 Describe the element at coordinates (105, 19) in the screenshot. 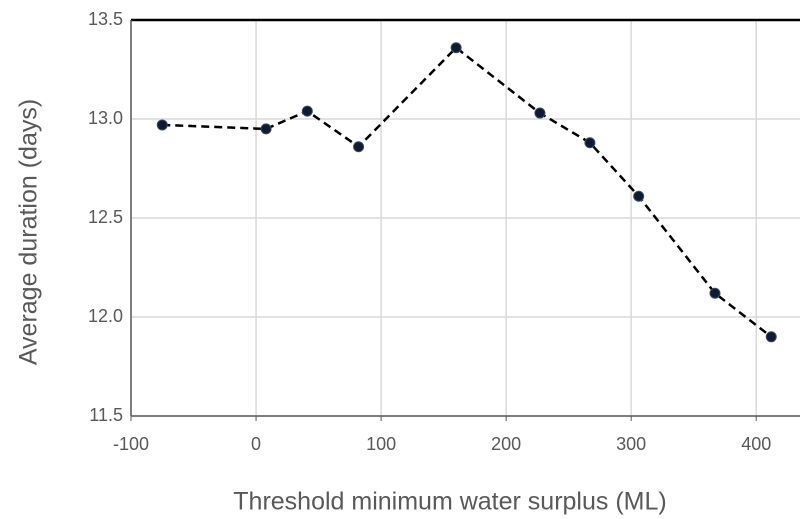

I see `y-tick-label: 13.5` at that location.